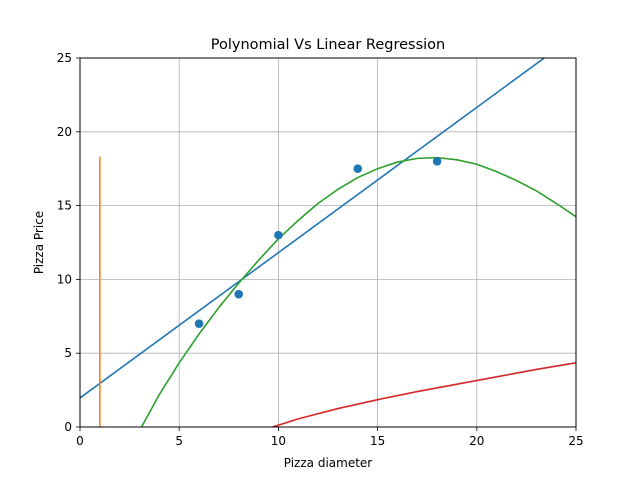 Image resolution: width=640 pixels, height=480 pixels. What do you see at coordinates (179, 441) in the screenshot?
I see `x-tick-label-1: 5` at bounding box center [179, 441].